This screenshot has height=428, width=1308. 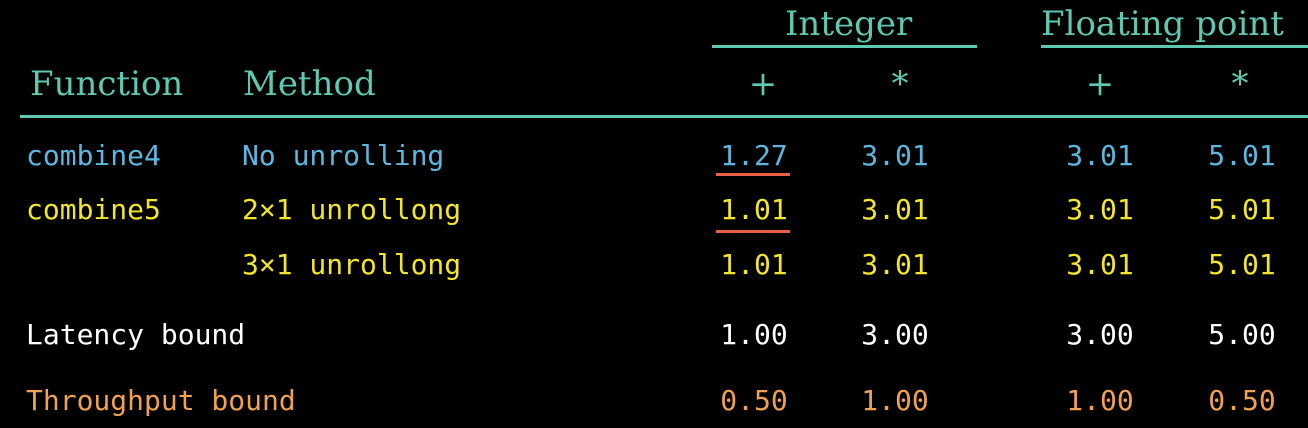 What do you see at coordinates (754, 400) in the screenshot?
I see `throughput-int-add: 0.50` at bounding box center [754, 400].